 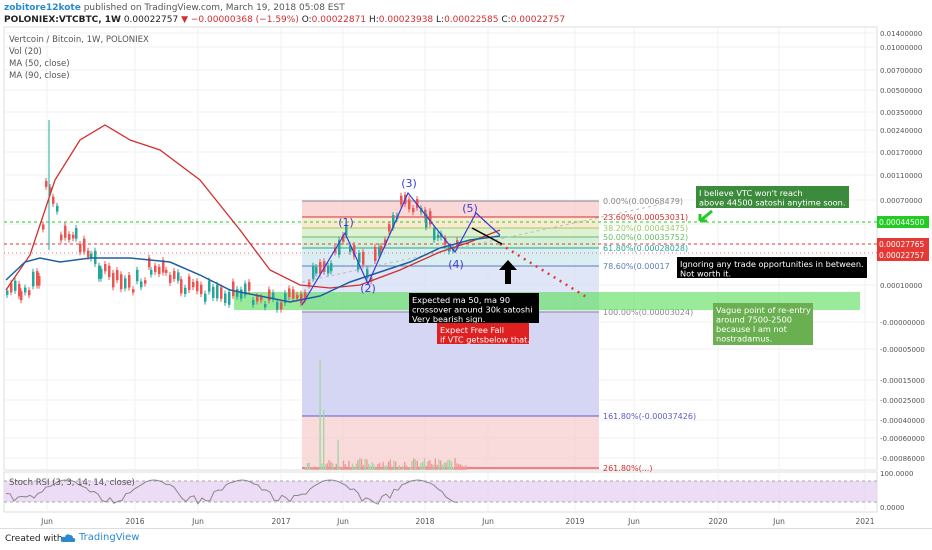 What do you see at coordinates (240, 20) in the screenshot?
I see `price-change: ▼ −0.00000368 (−1.59%)` at bounding box center [240, 20].